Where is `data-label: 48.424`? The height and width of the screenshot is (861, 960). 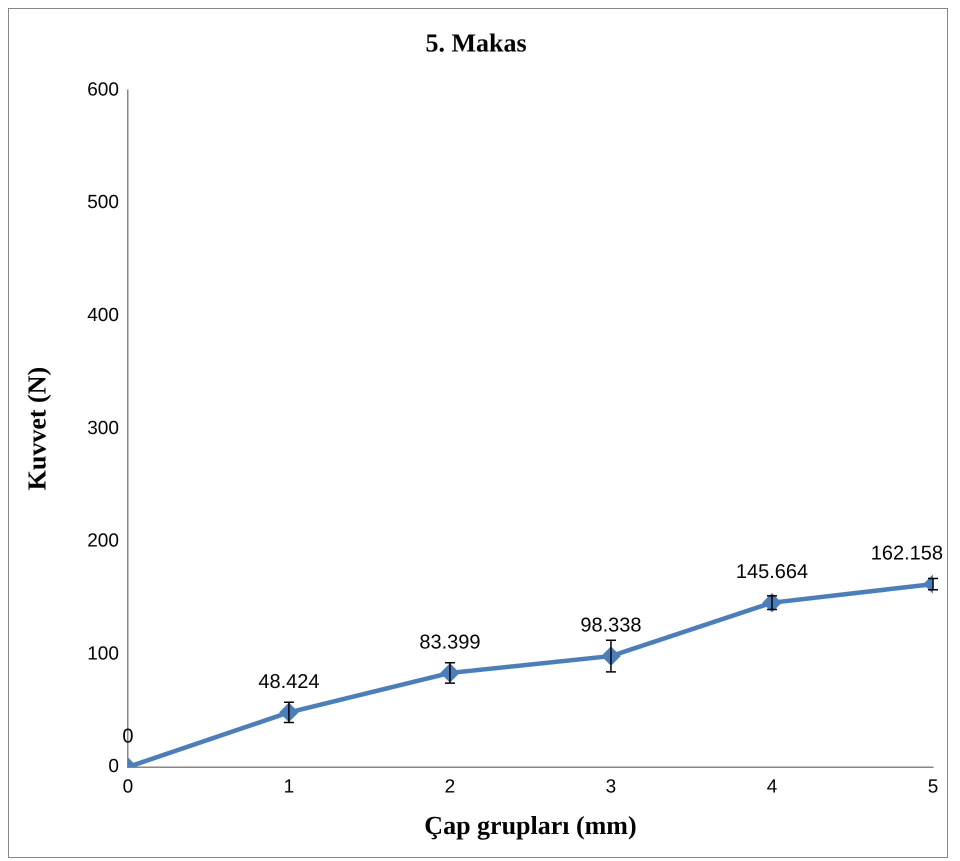 data-label: 48.424 is located at coordinates (289, 681).